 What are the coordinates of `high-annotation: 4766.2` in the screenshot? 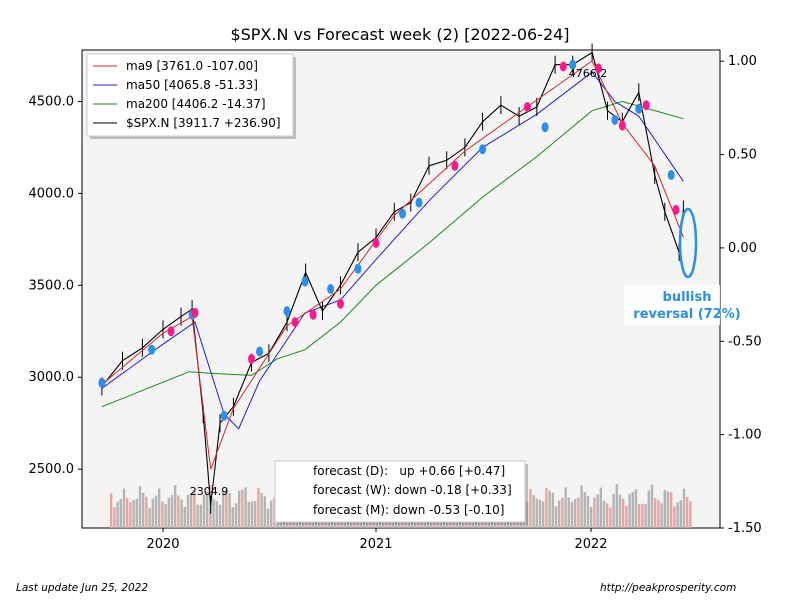 It's located at (588, 73).